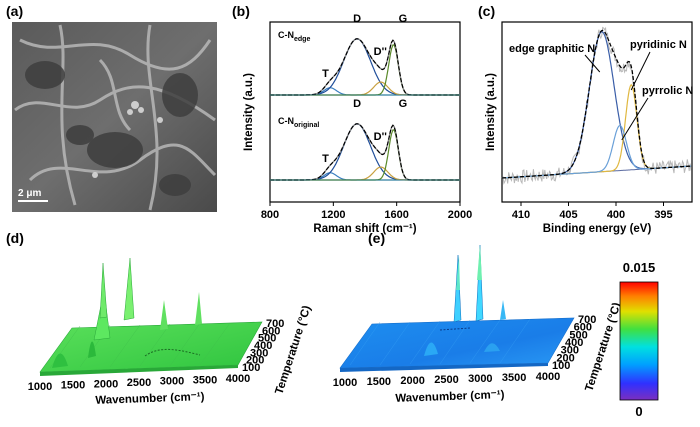  What do you see at coordinates (251, 368) in the screenshot?
I see `surface-d-y-ticklabel-0: 100` at bounding box center [251, 368].